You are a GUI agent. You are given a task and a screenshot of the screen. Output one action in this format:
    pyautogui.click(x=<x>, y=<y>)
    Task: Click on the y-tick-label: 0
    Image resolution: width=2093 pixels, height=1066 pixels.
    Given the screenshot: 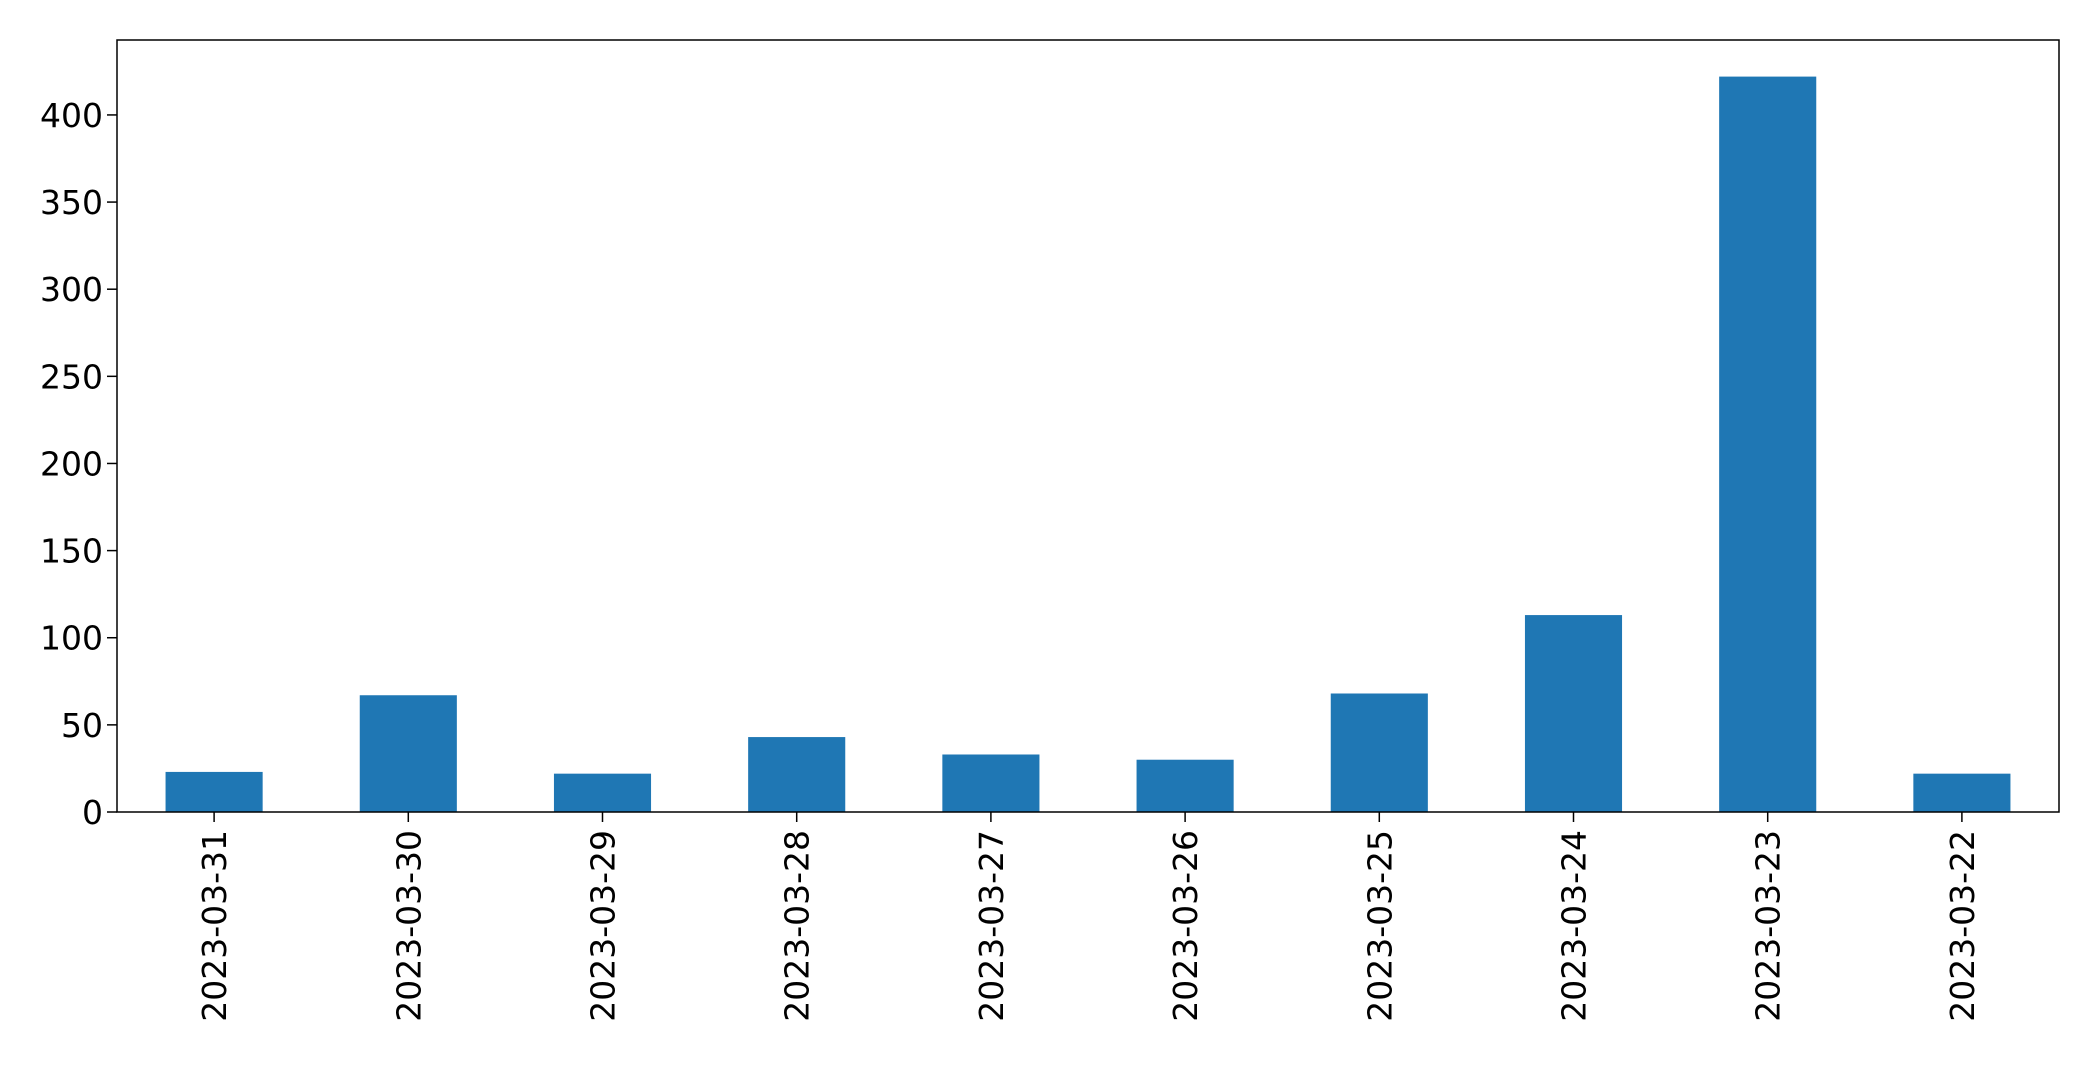 What is the action you would take?
    pyautogui.click(x=92, y=812)
    